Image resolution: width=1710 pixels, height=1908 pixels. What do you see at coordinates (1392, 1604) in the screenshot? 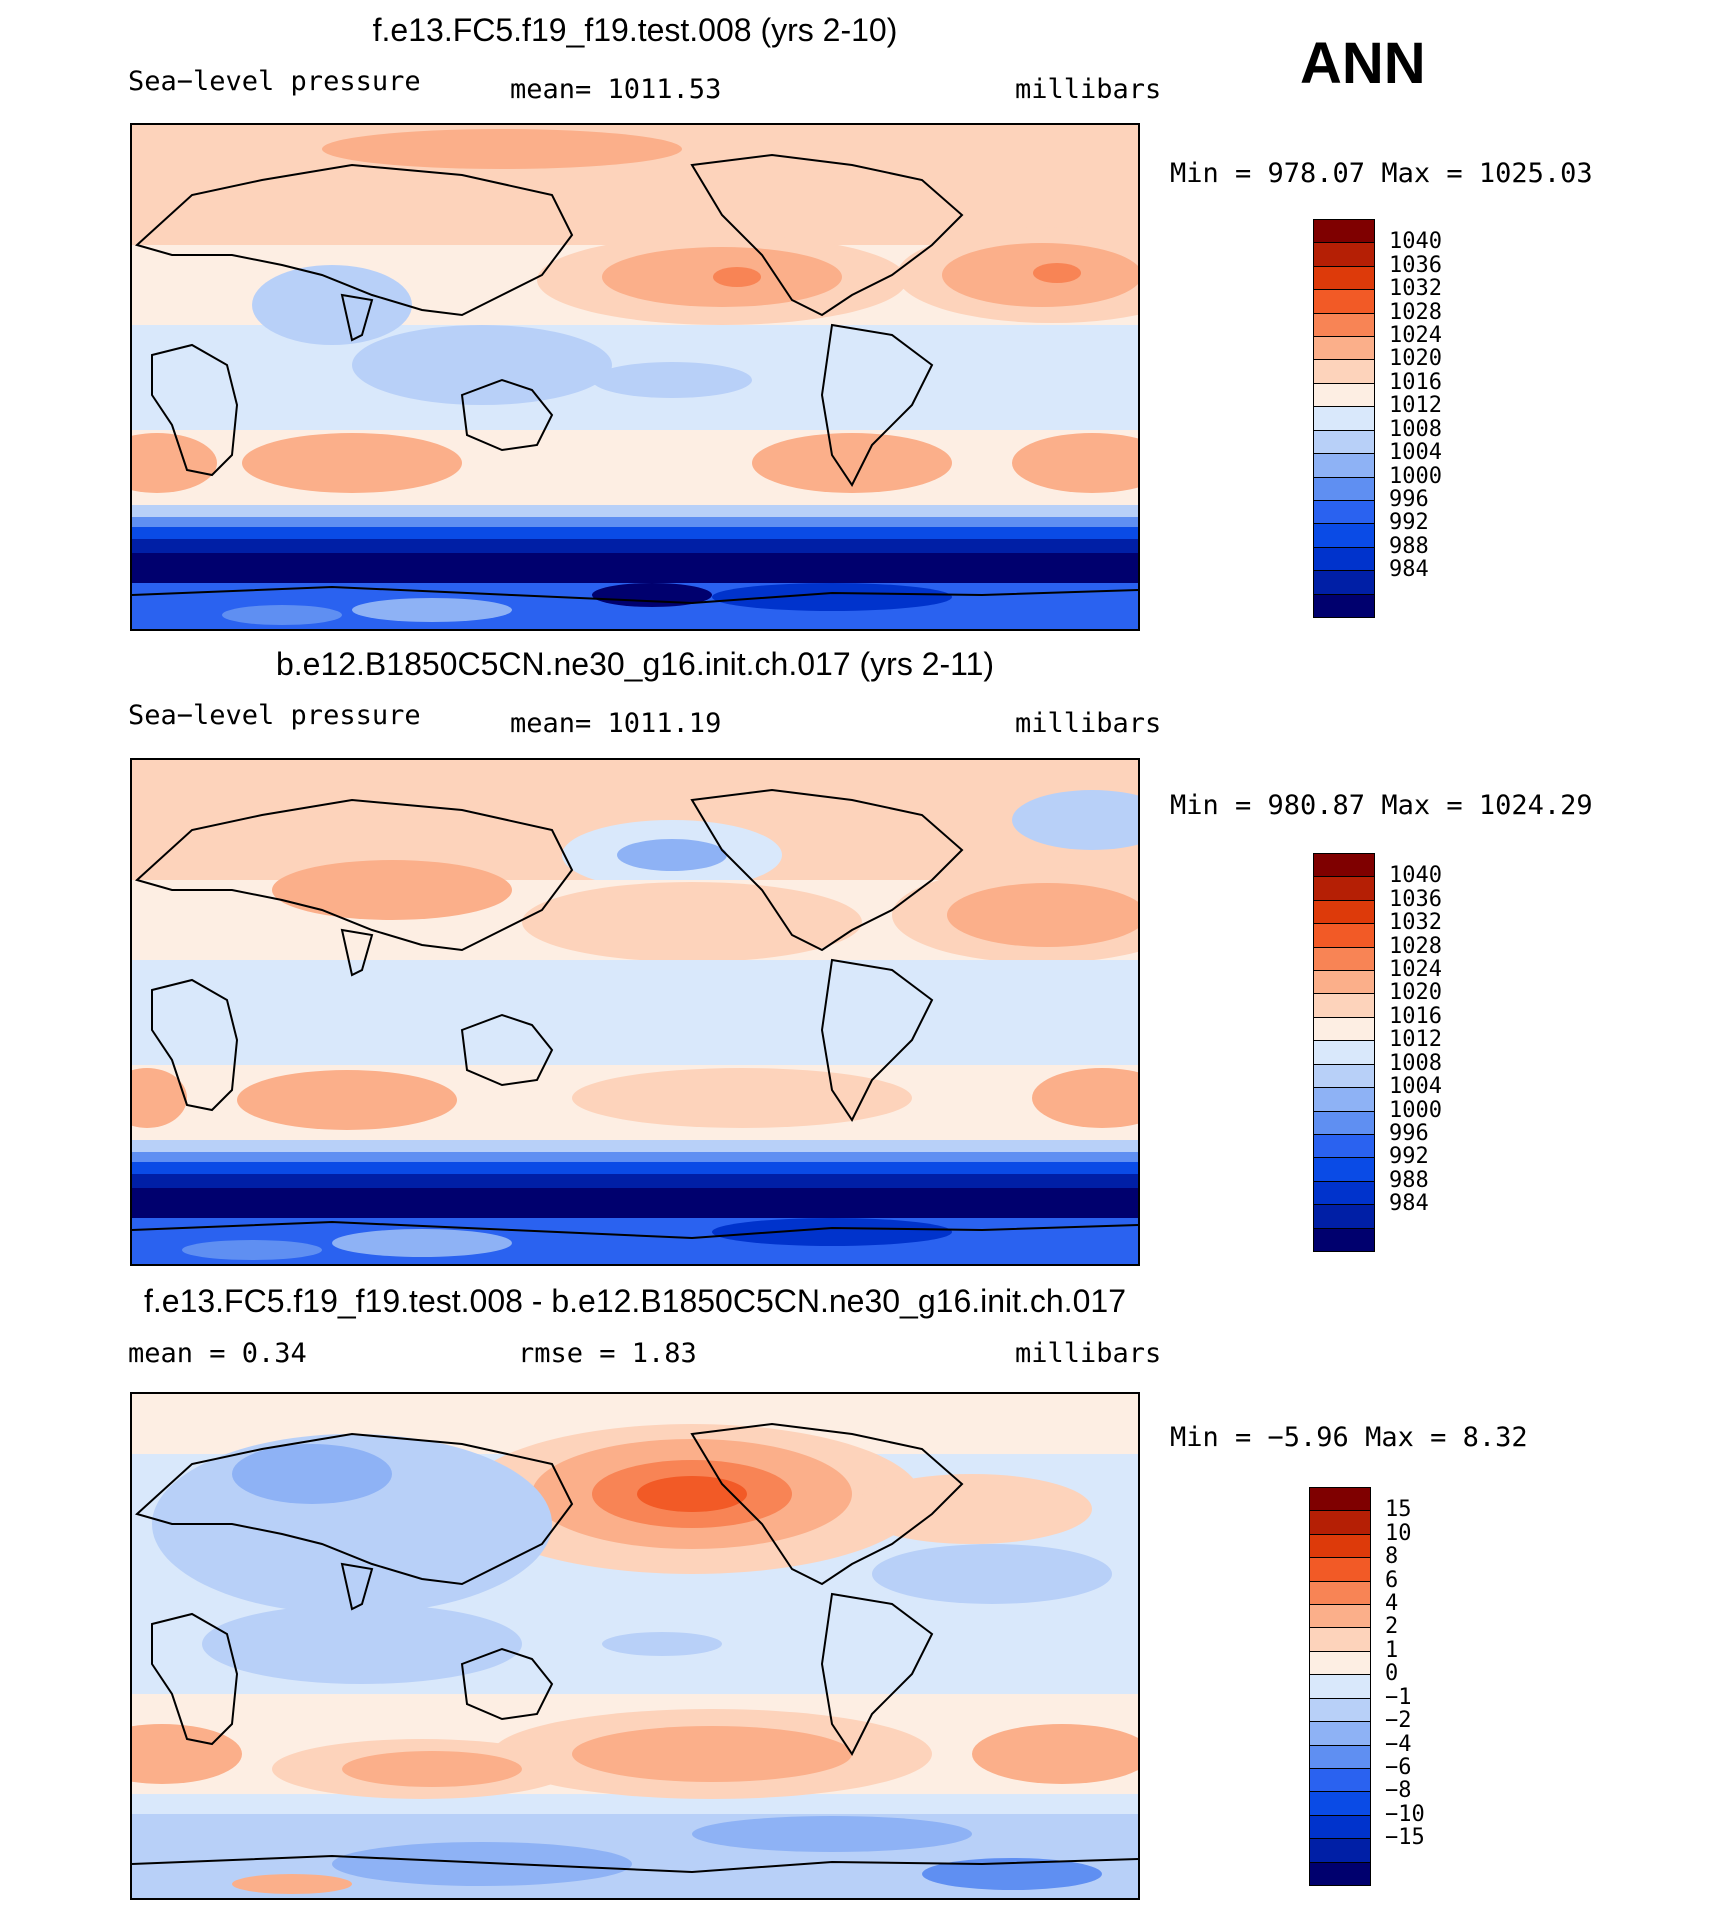
I see `colorbar-label: 4` at bounding box center [1392, 1604].